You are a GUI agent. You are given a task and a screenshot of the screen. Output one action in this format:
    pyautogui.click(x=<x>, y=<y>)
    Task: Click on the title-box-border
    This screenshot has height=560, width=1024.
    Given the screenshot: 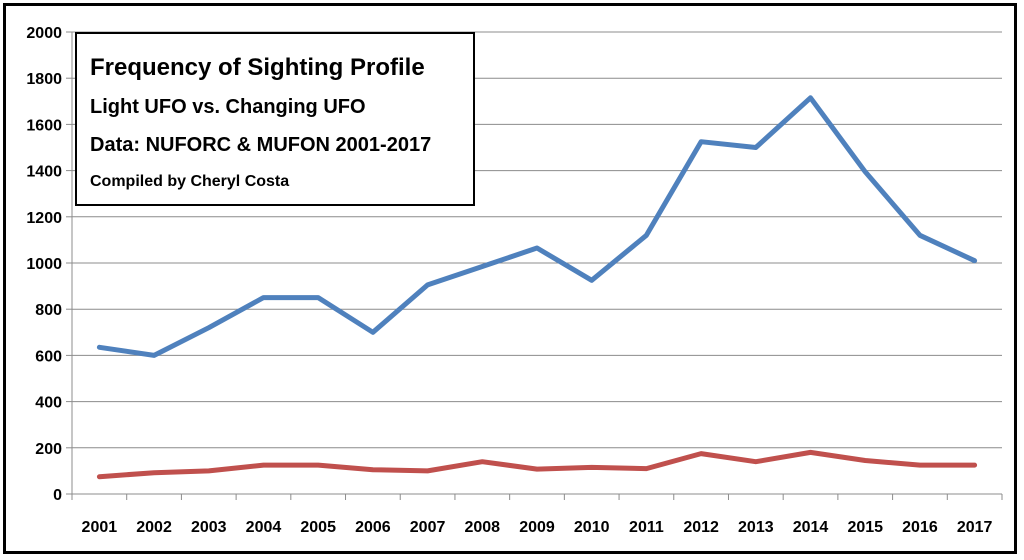 What is the action you would take?
    pyautogui.click(x=275, y=119)
    